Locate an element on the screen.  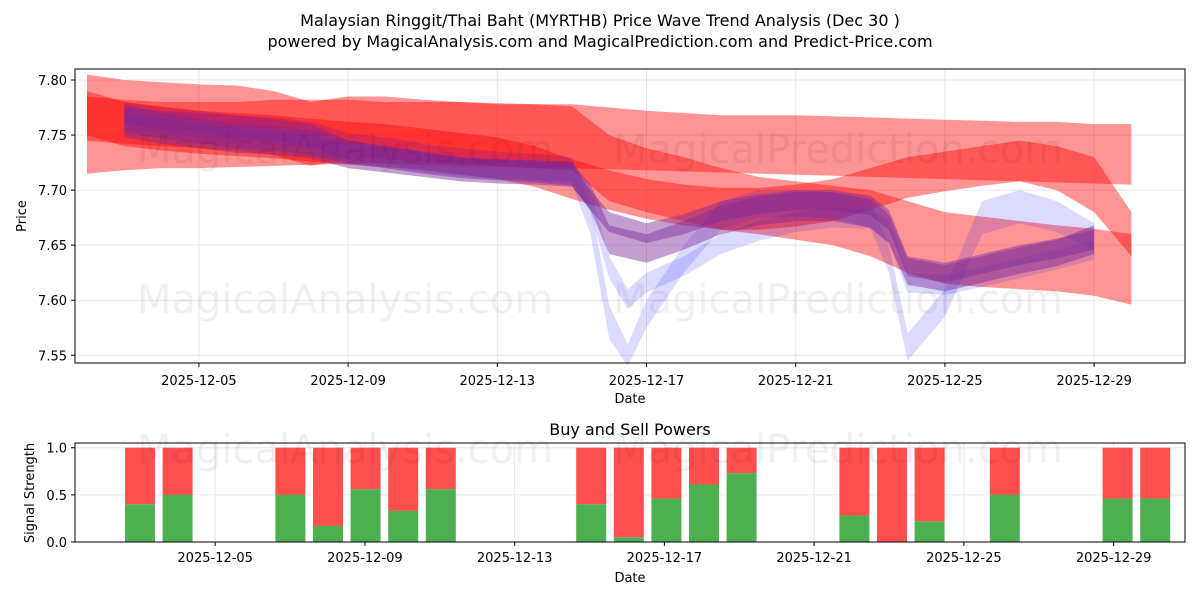
price-x-axis-label: Date is located at coordinates (629, 399).